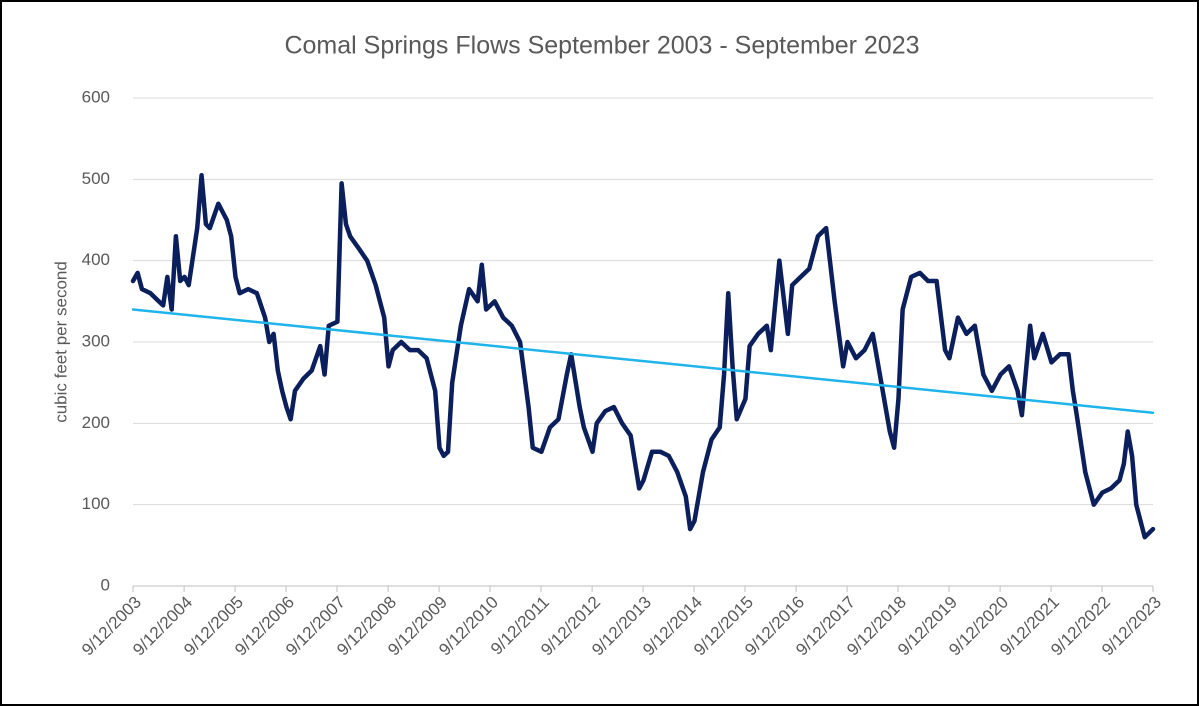  Describe the element at coordinates (60, 342) in the screenshot. I see `y-axis-label: cubic feet per second` at that location.